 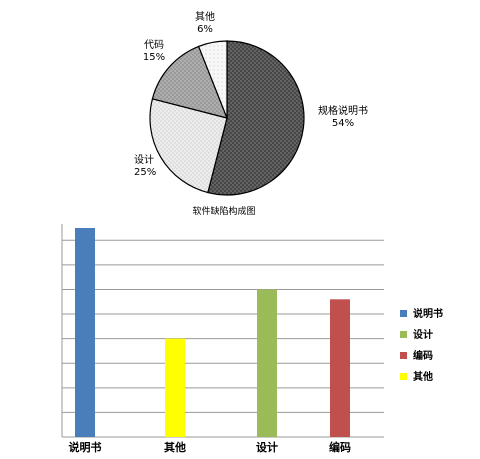 What do you see at coordinates (423, 376) in the screenshot?
I see `legend-label-3: 其他` at bounding box center [423, 376].